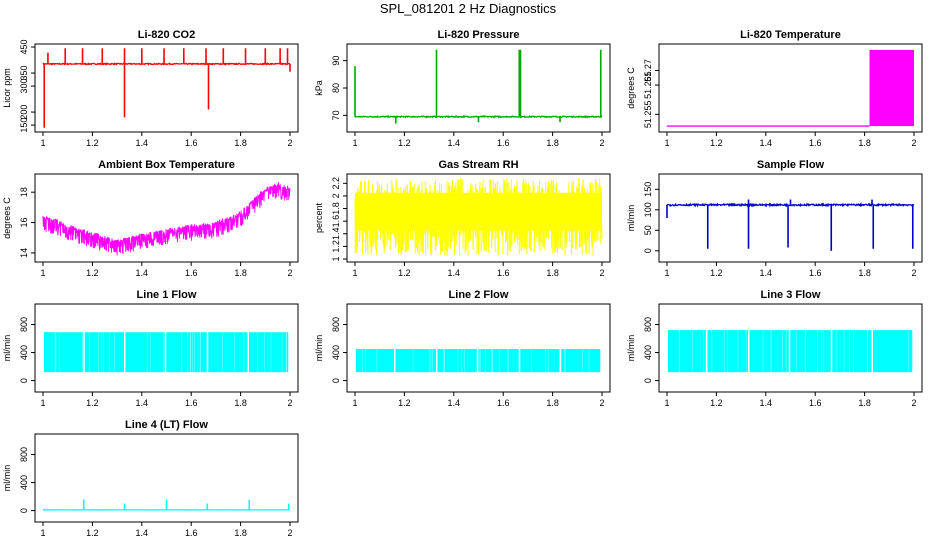 The image size is (936, 540). I want to click on chart-title: Line 1 Flow, so click(167, 295).